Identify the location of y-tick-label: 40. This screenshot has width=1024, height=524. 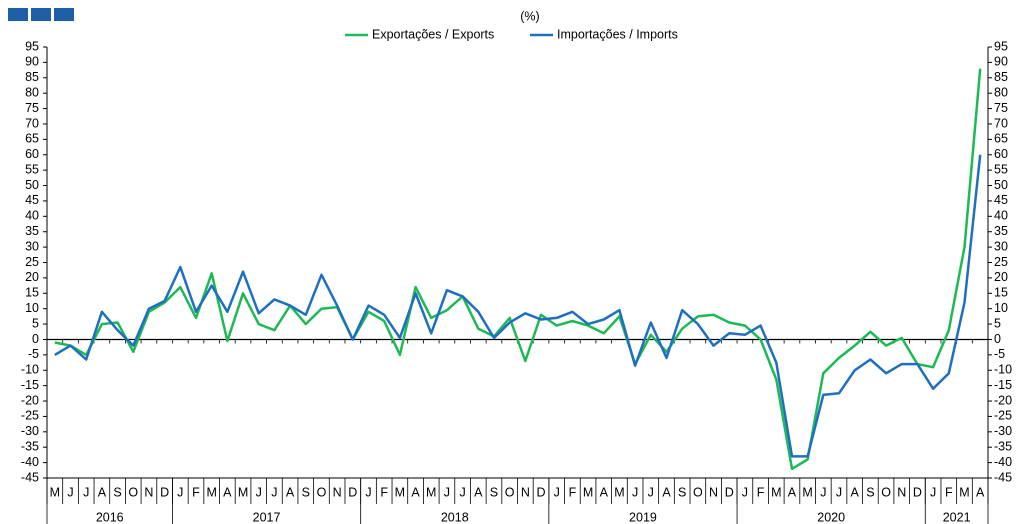
(32, 216).